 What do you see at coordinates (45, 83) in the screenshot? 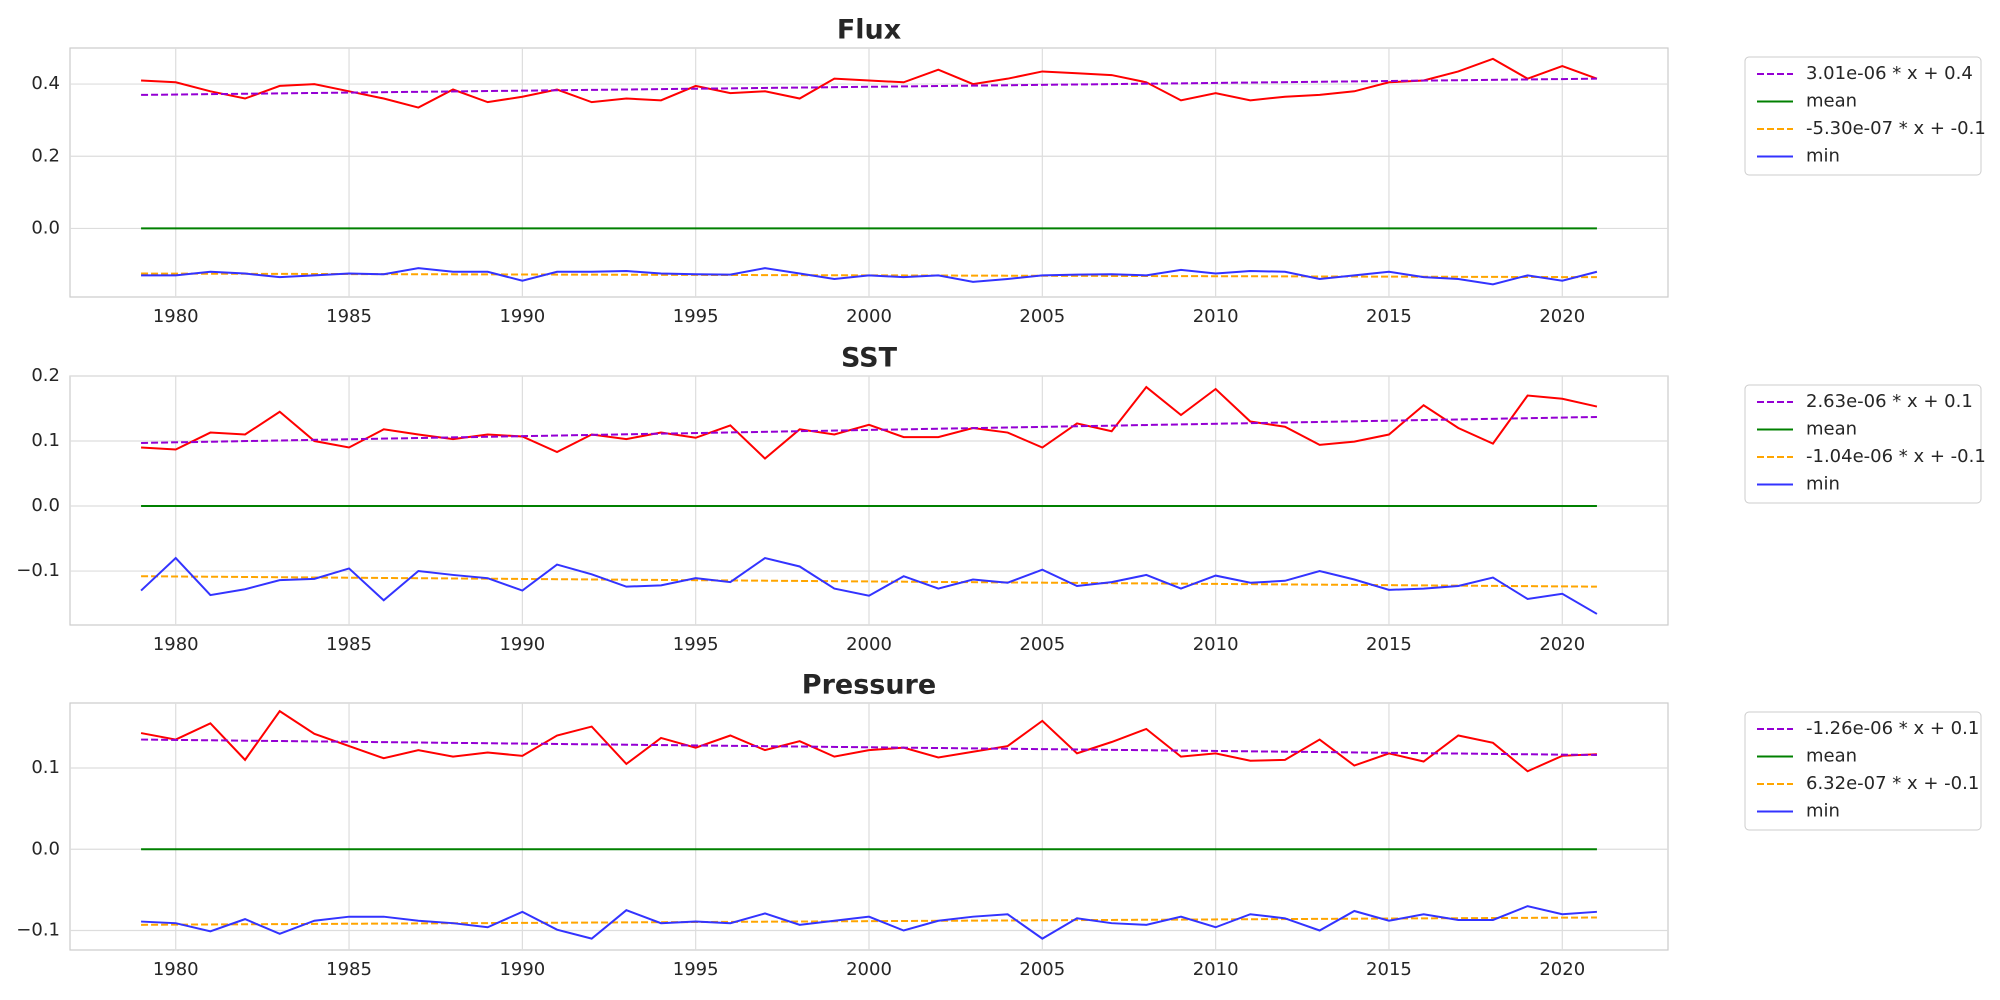
I see `y-tick-label: 0.4` at bounding box center [45, 83].